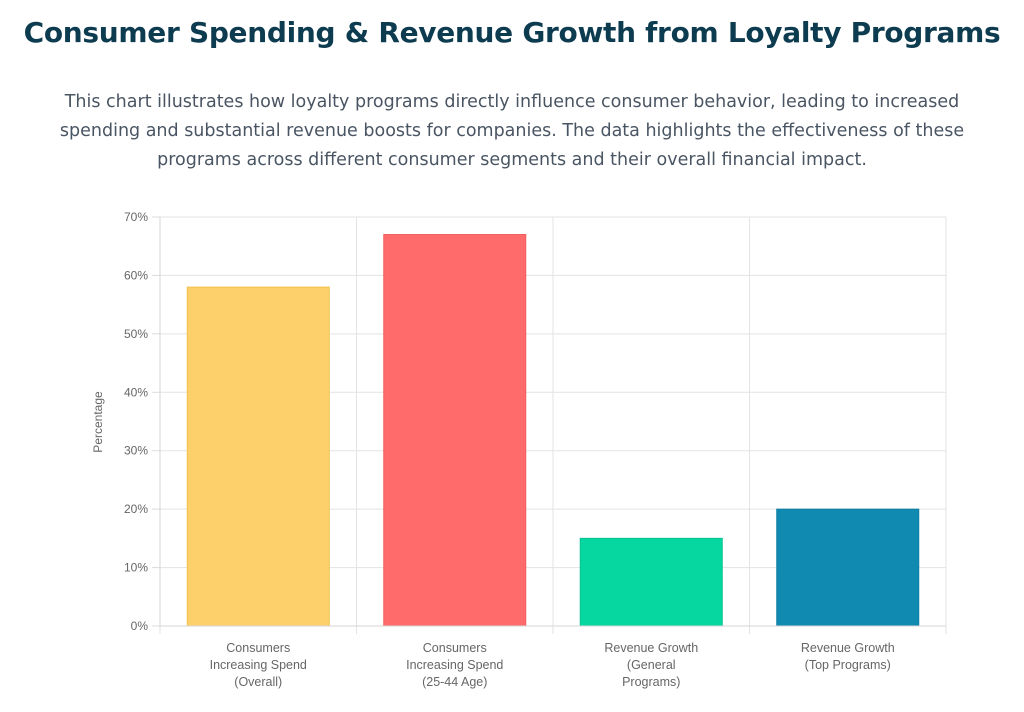 This screenshot has height=712, width=1024. I want to click on y-tick-label: 50%, so click(136, 334).